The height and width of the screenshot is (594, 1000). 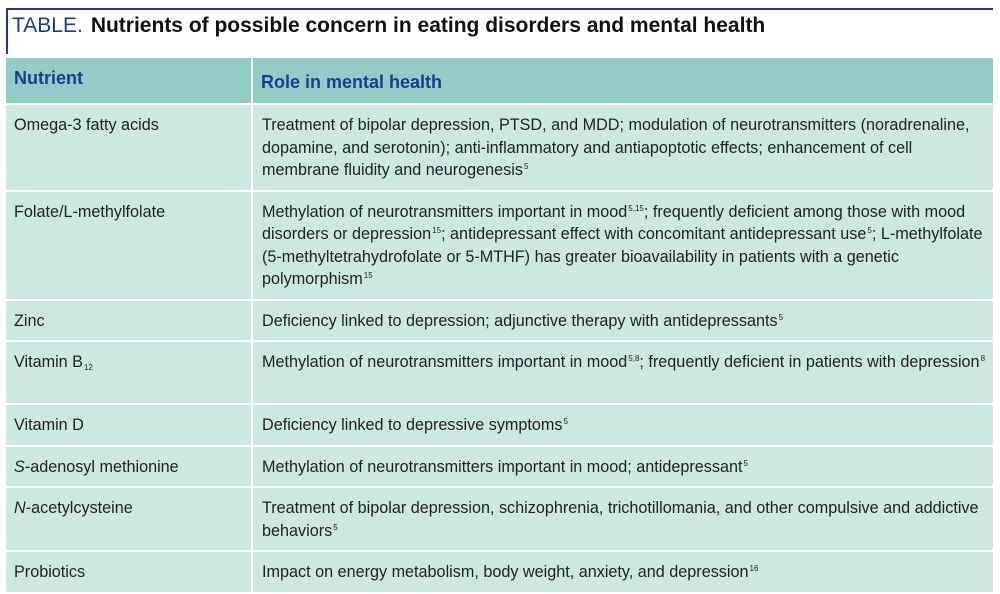 I want to click on nutrient-cell: Probiotics, so click(x=129, y=572).